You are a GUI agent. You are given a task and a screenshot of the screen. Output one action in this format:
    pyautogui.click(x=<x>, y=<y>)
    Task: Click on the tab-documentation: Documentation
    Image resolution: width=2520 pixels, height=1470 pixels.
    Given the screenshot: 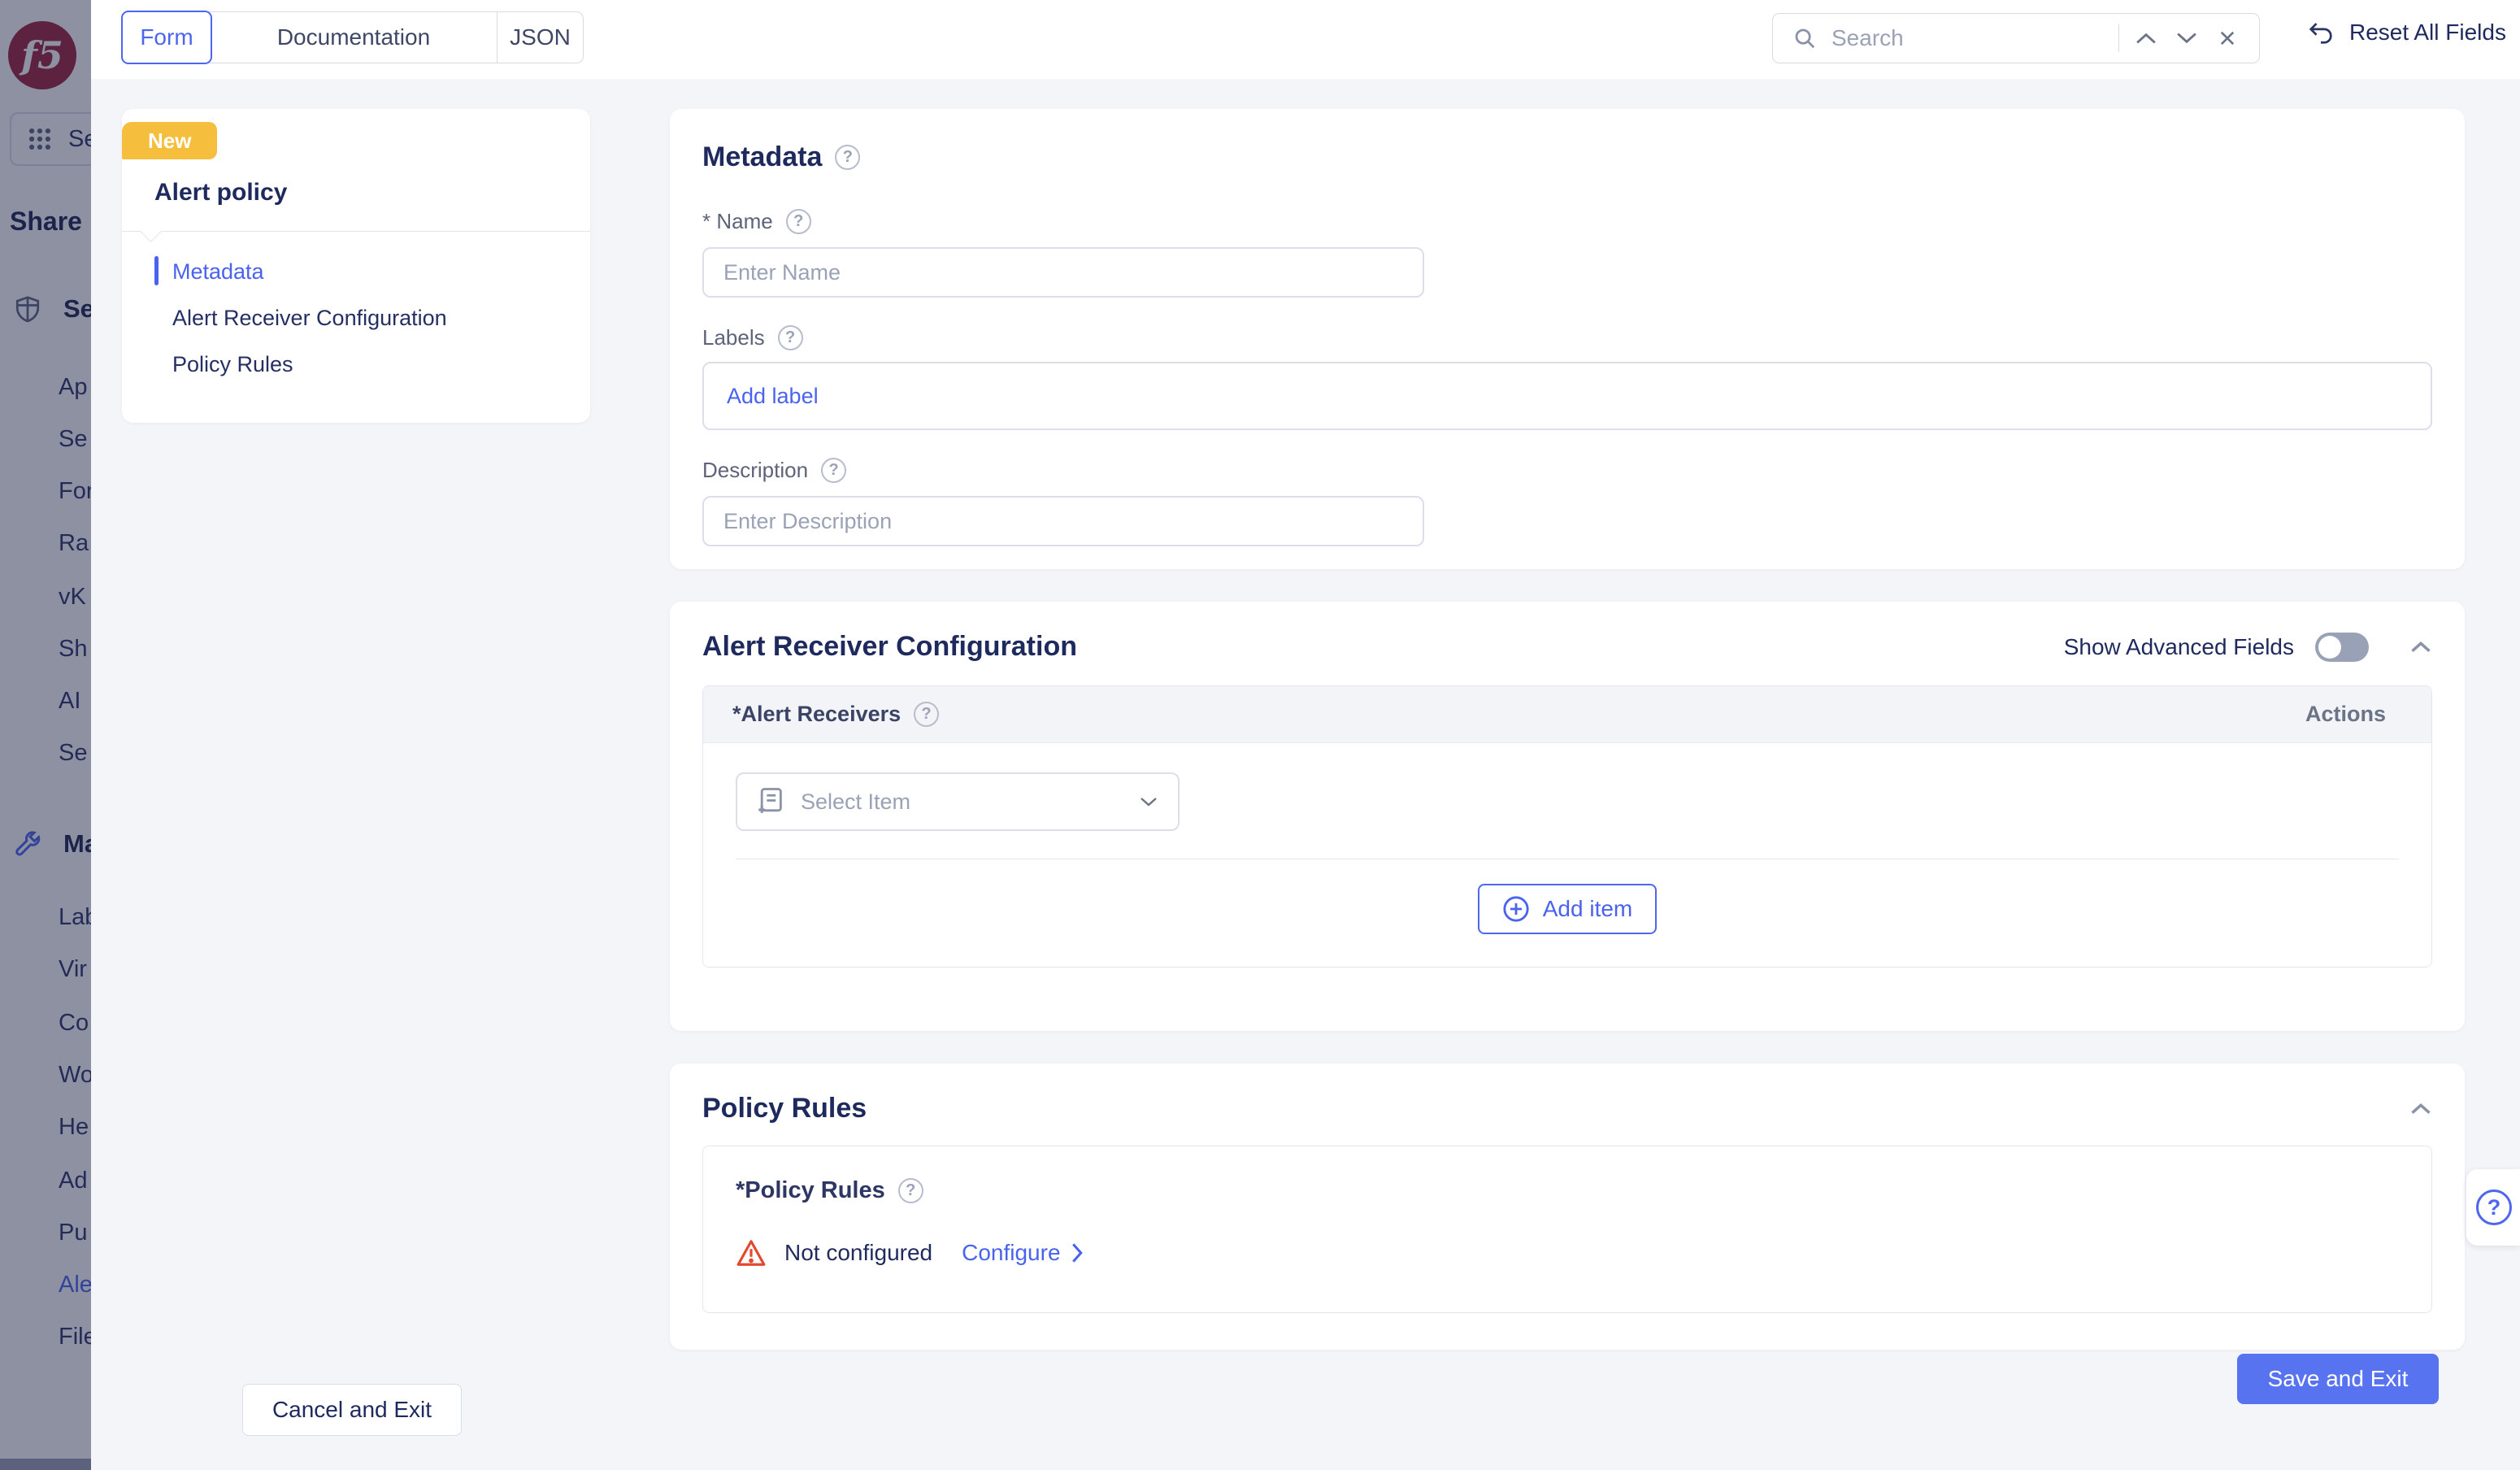 What is the action you would take?
    pyautogui.click(x=353, y=37)
    